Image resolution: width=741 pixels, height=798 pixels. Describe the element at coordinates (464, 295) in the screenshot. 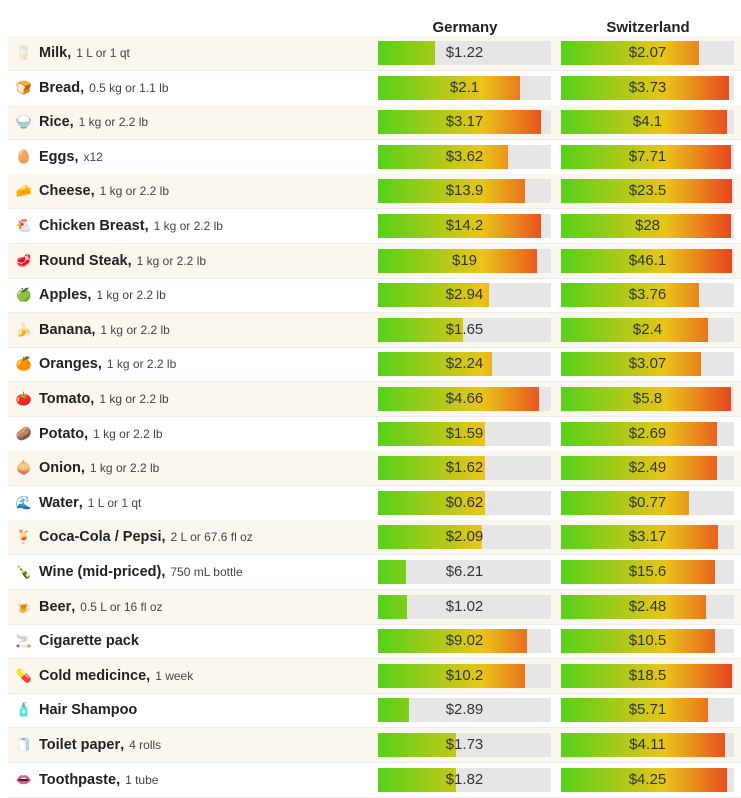

I see `price-bar-germany: $2.94` at that location.